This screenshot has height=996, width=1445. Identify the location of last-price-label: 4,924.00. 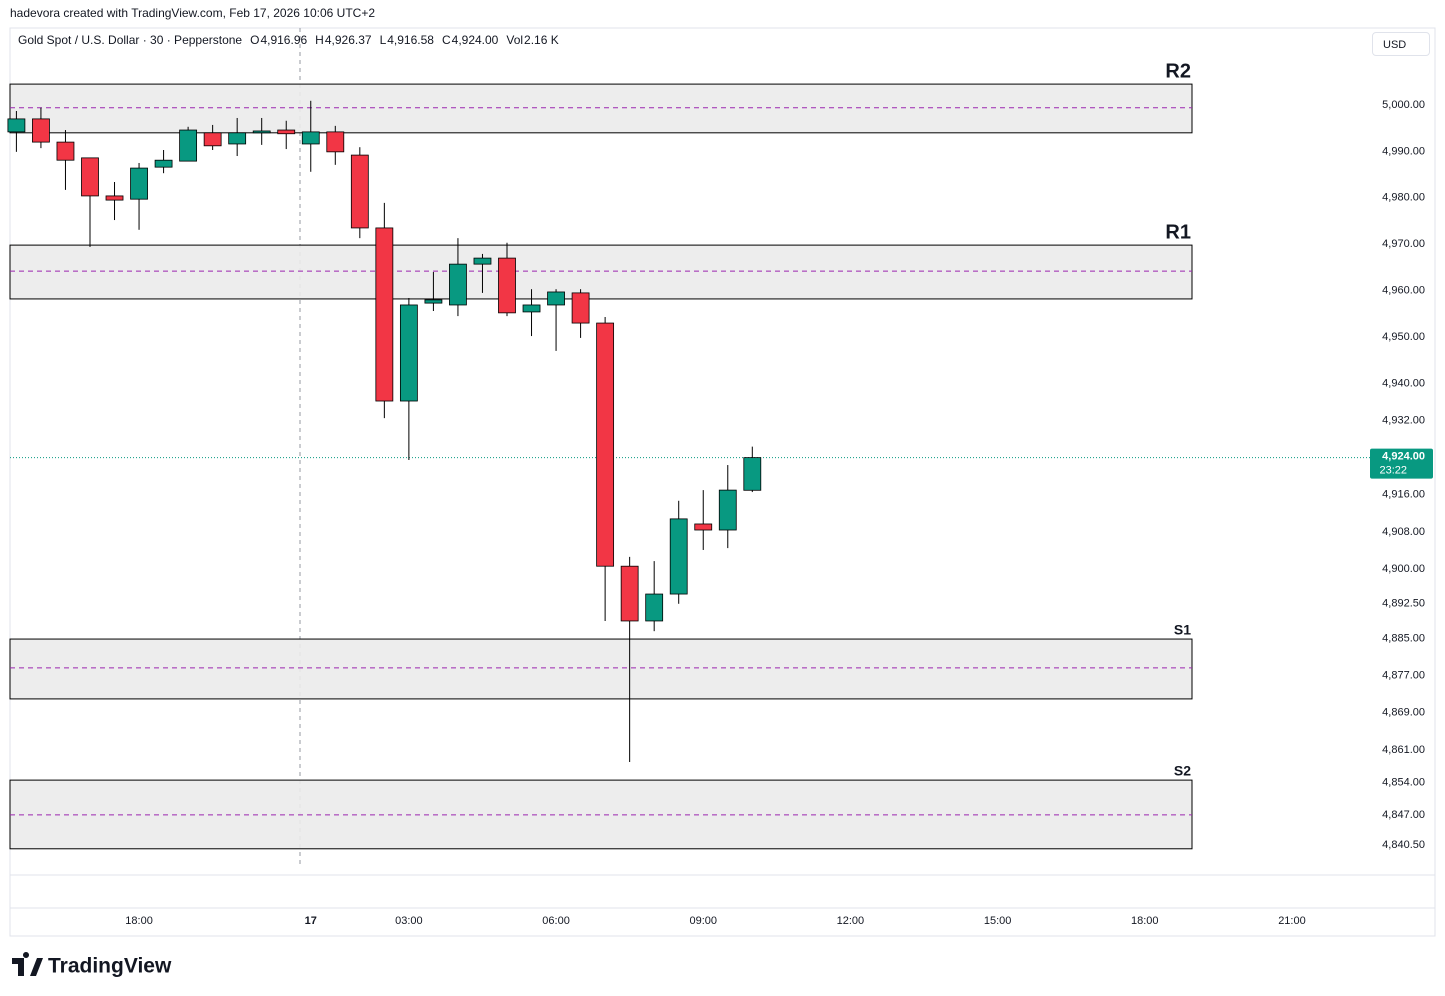
(1403, 457).